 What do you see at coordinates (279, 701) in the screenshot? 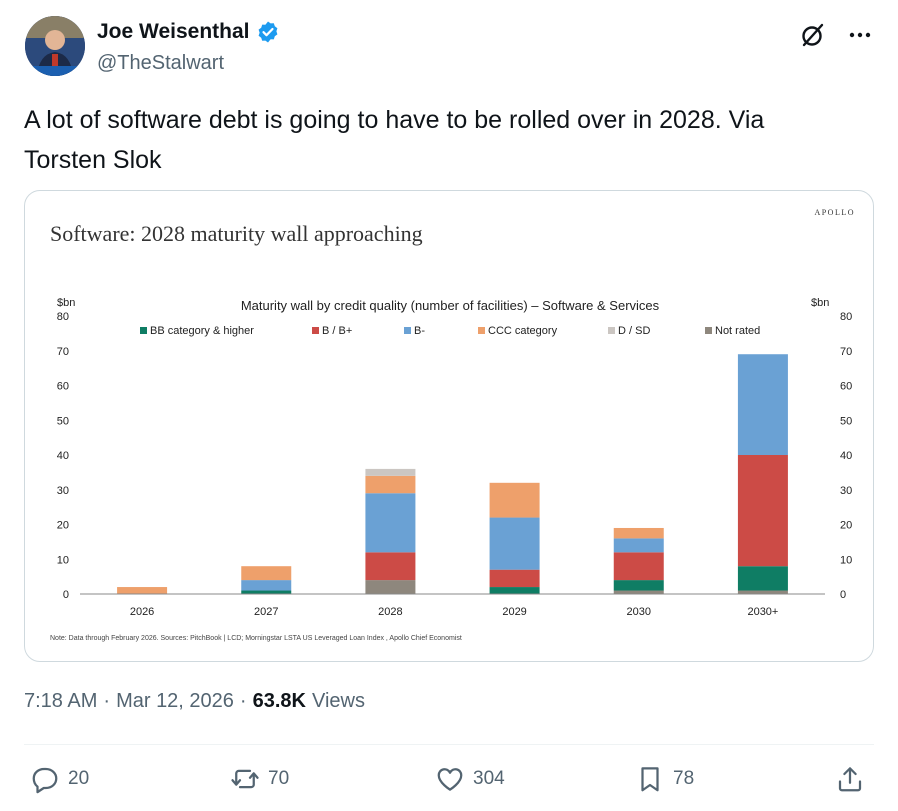
I see `views-count: 63.8K` at bounding box center [279, 701].